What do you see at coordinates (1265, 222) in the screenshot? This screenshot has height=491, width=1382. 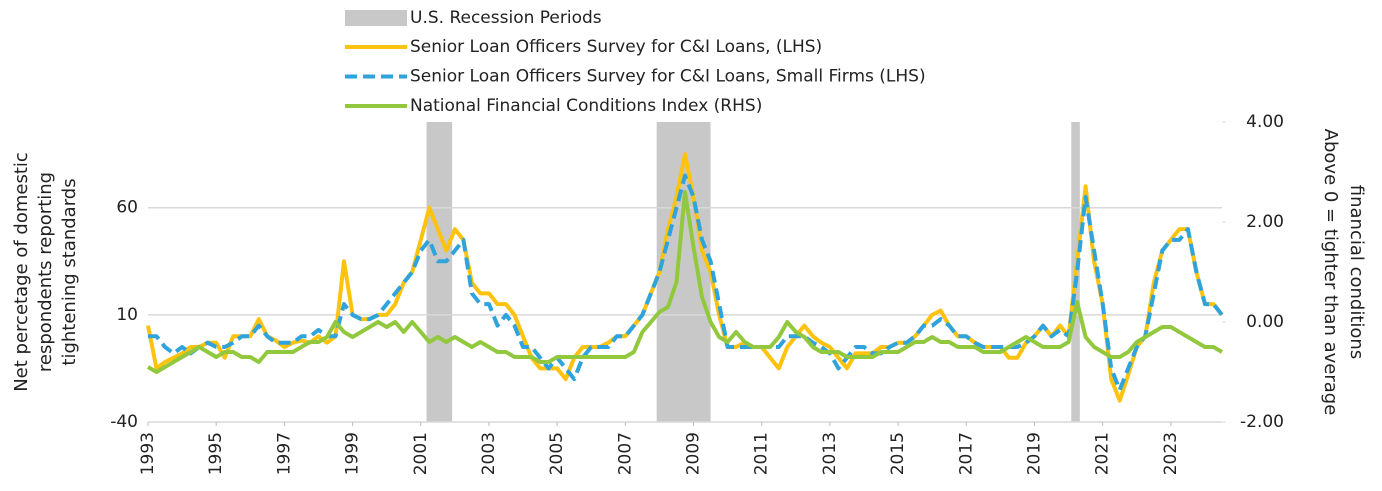 I see `y2-tick-label: 2.00` at bounding box center [1265, 222].